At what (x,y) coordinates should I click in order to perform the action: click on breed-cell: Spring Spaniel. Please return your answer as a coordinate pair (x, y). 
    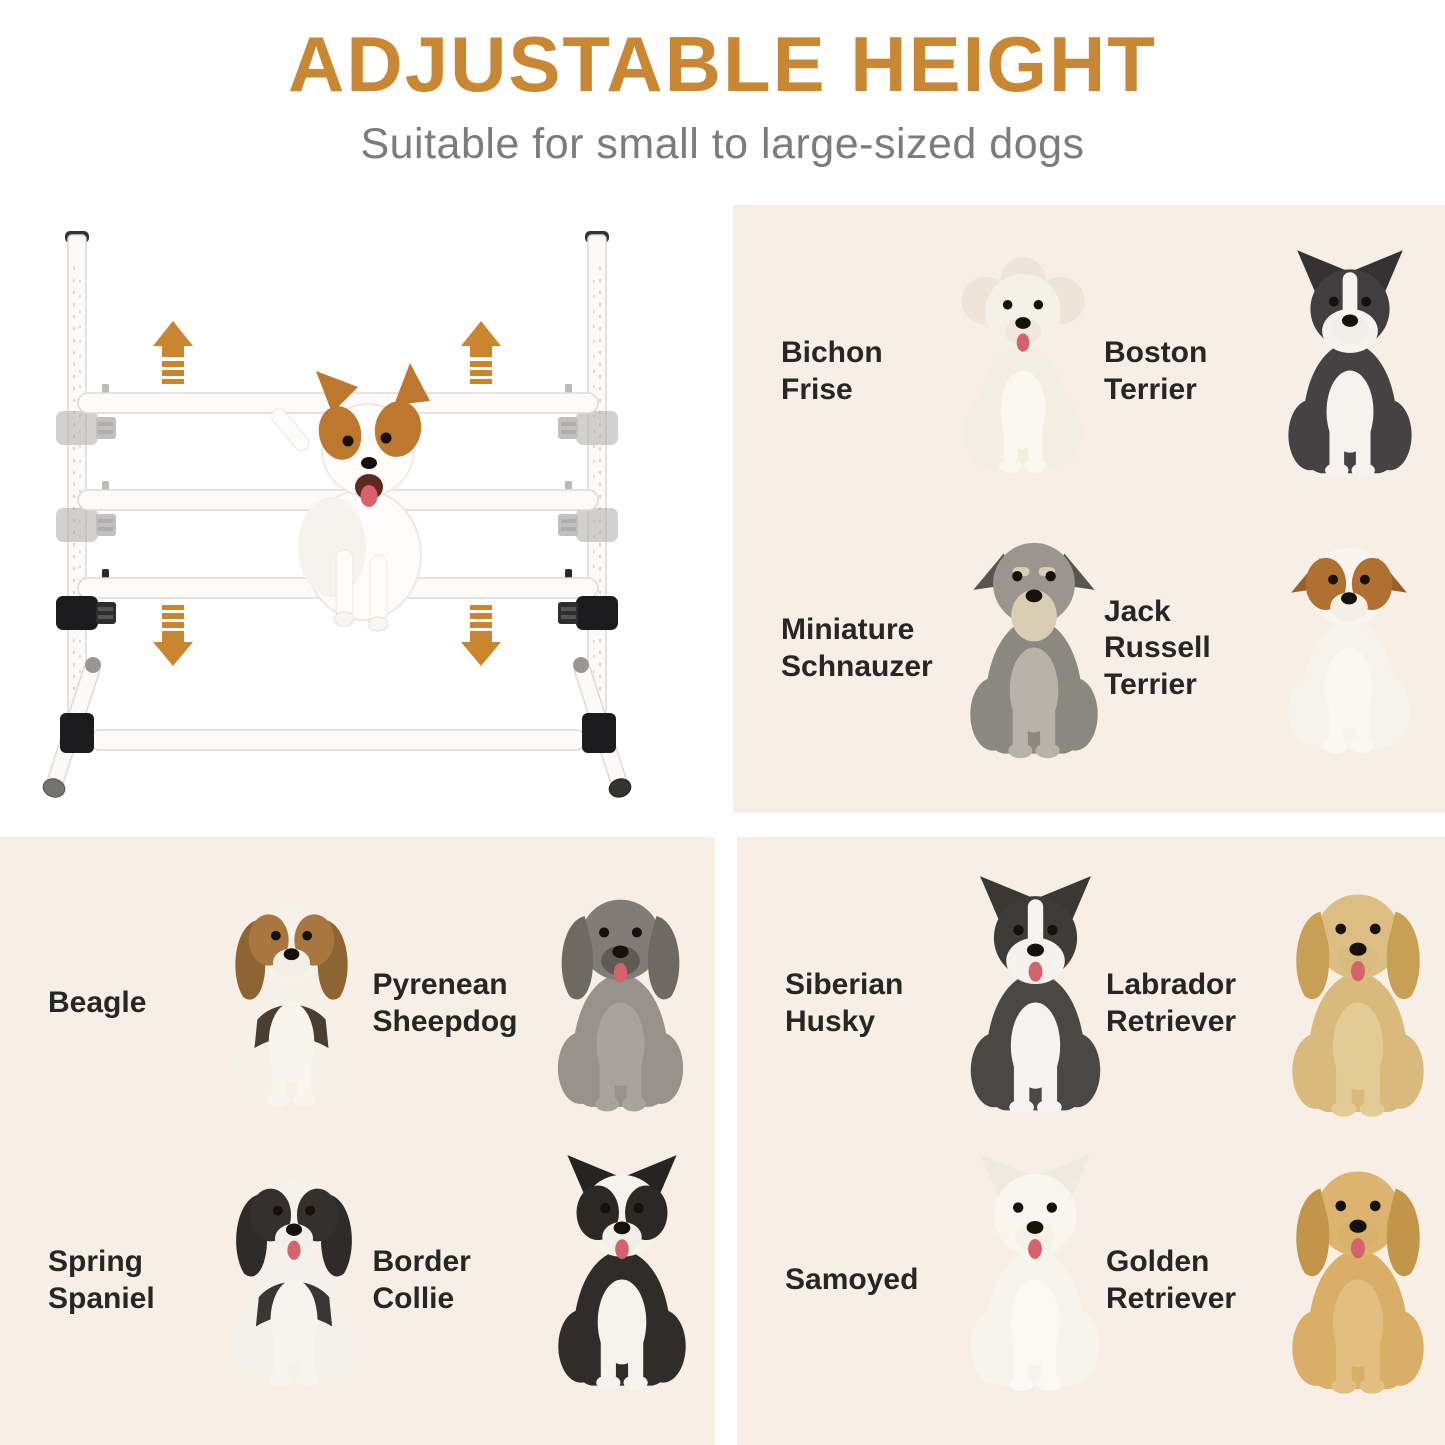
    Looking at the image, I should click on (210, 1280).